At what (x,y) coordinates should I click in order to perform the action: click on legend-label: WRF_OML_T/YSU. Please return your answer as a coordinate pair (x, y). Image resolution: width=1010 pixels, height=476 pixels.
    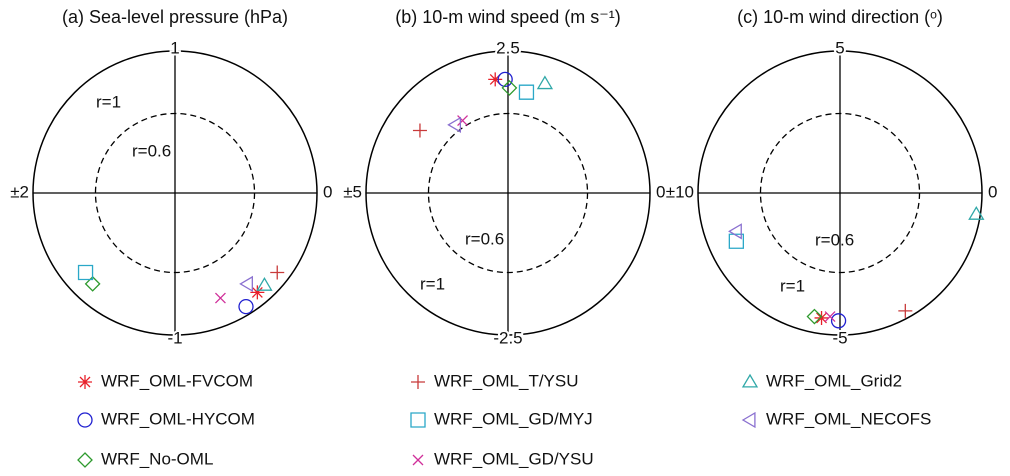
    Looking at the image, I should click on (506, 380).